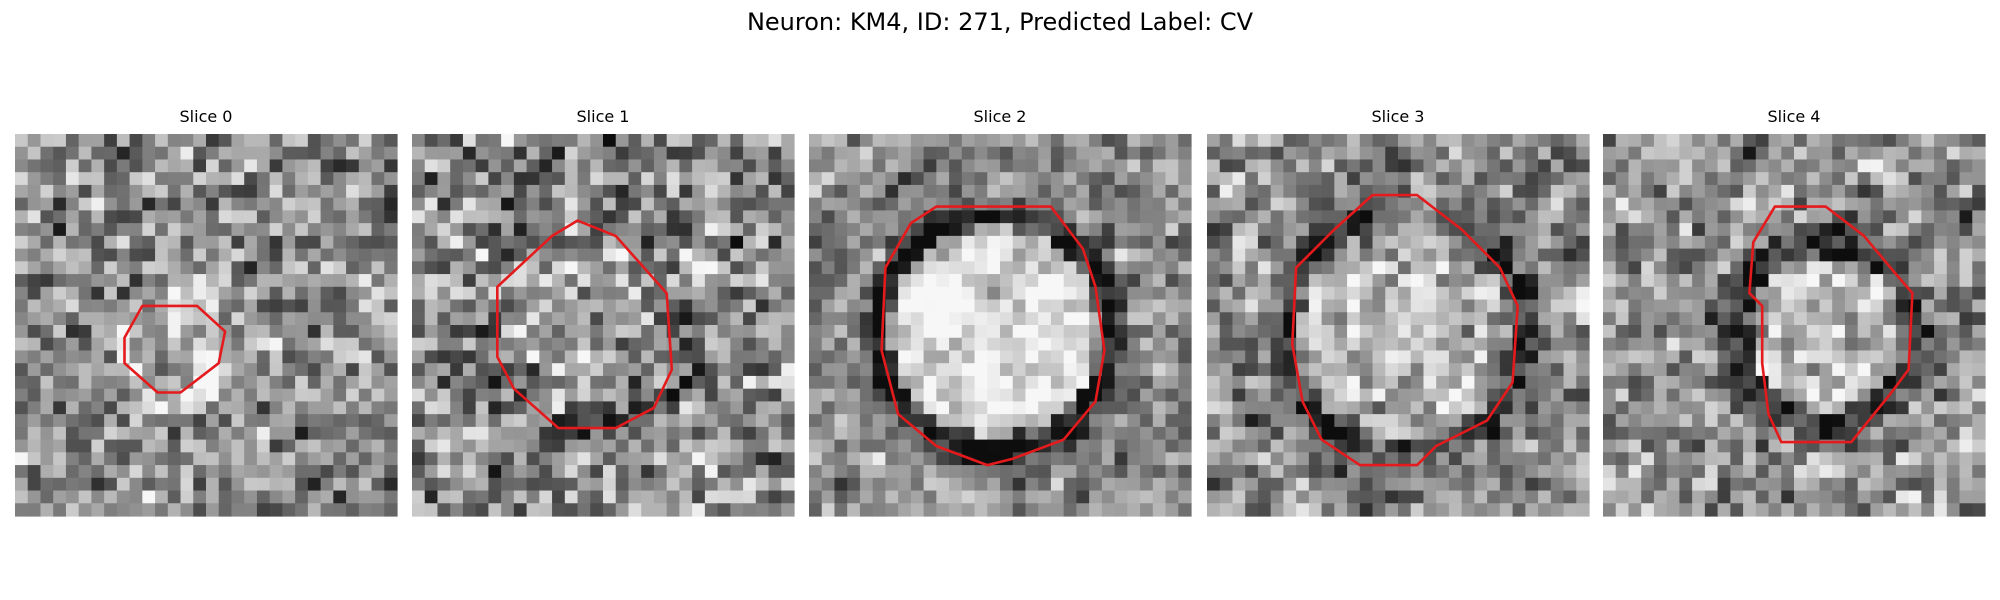 This screenshot has width=2000, height=600. Describe the element at coordinates (1398, 116) in the screenshot. I see `panel-title: Slice 3` at that location.